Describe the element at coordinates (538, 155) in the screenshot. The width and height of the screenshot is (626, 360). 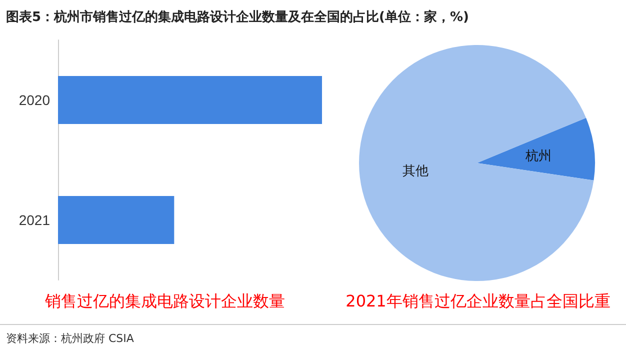
I see `slice-label: 杭州` at that location.